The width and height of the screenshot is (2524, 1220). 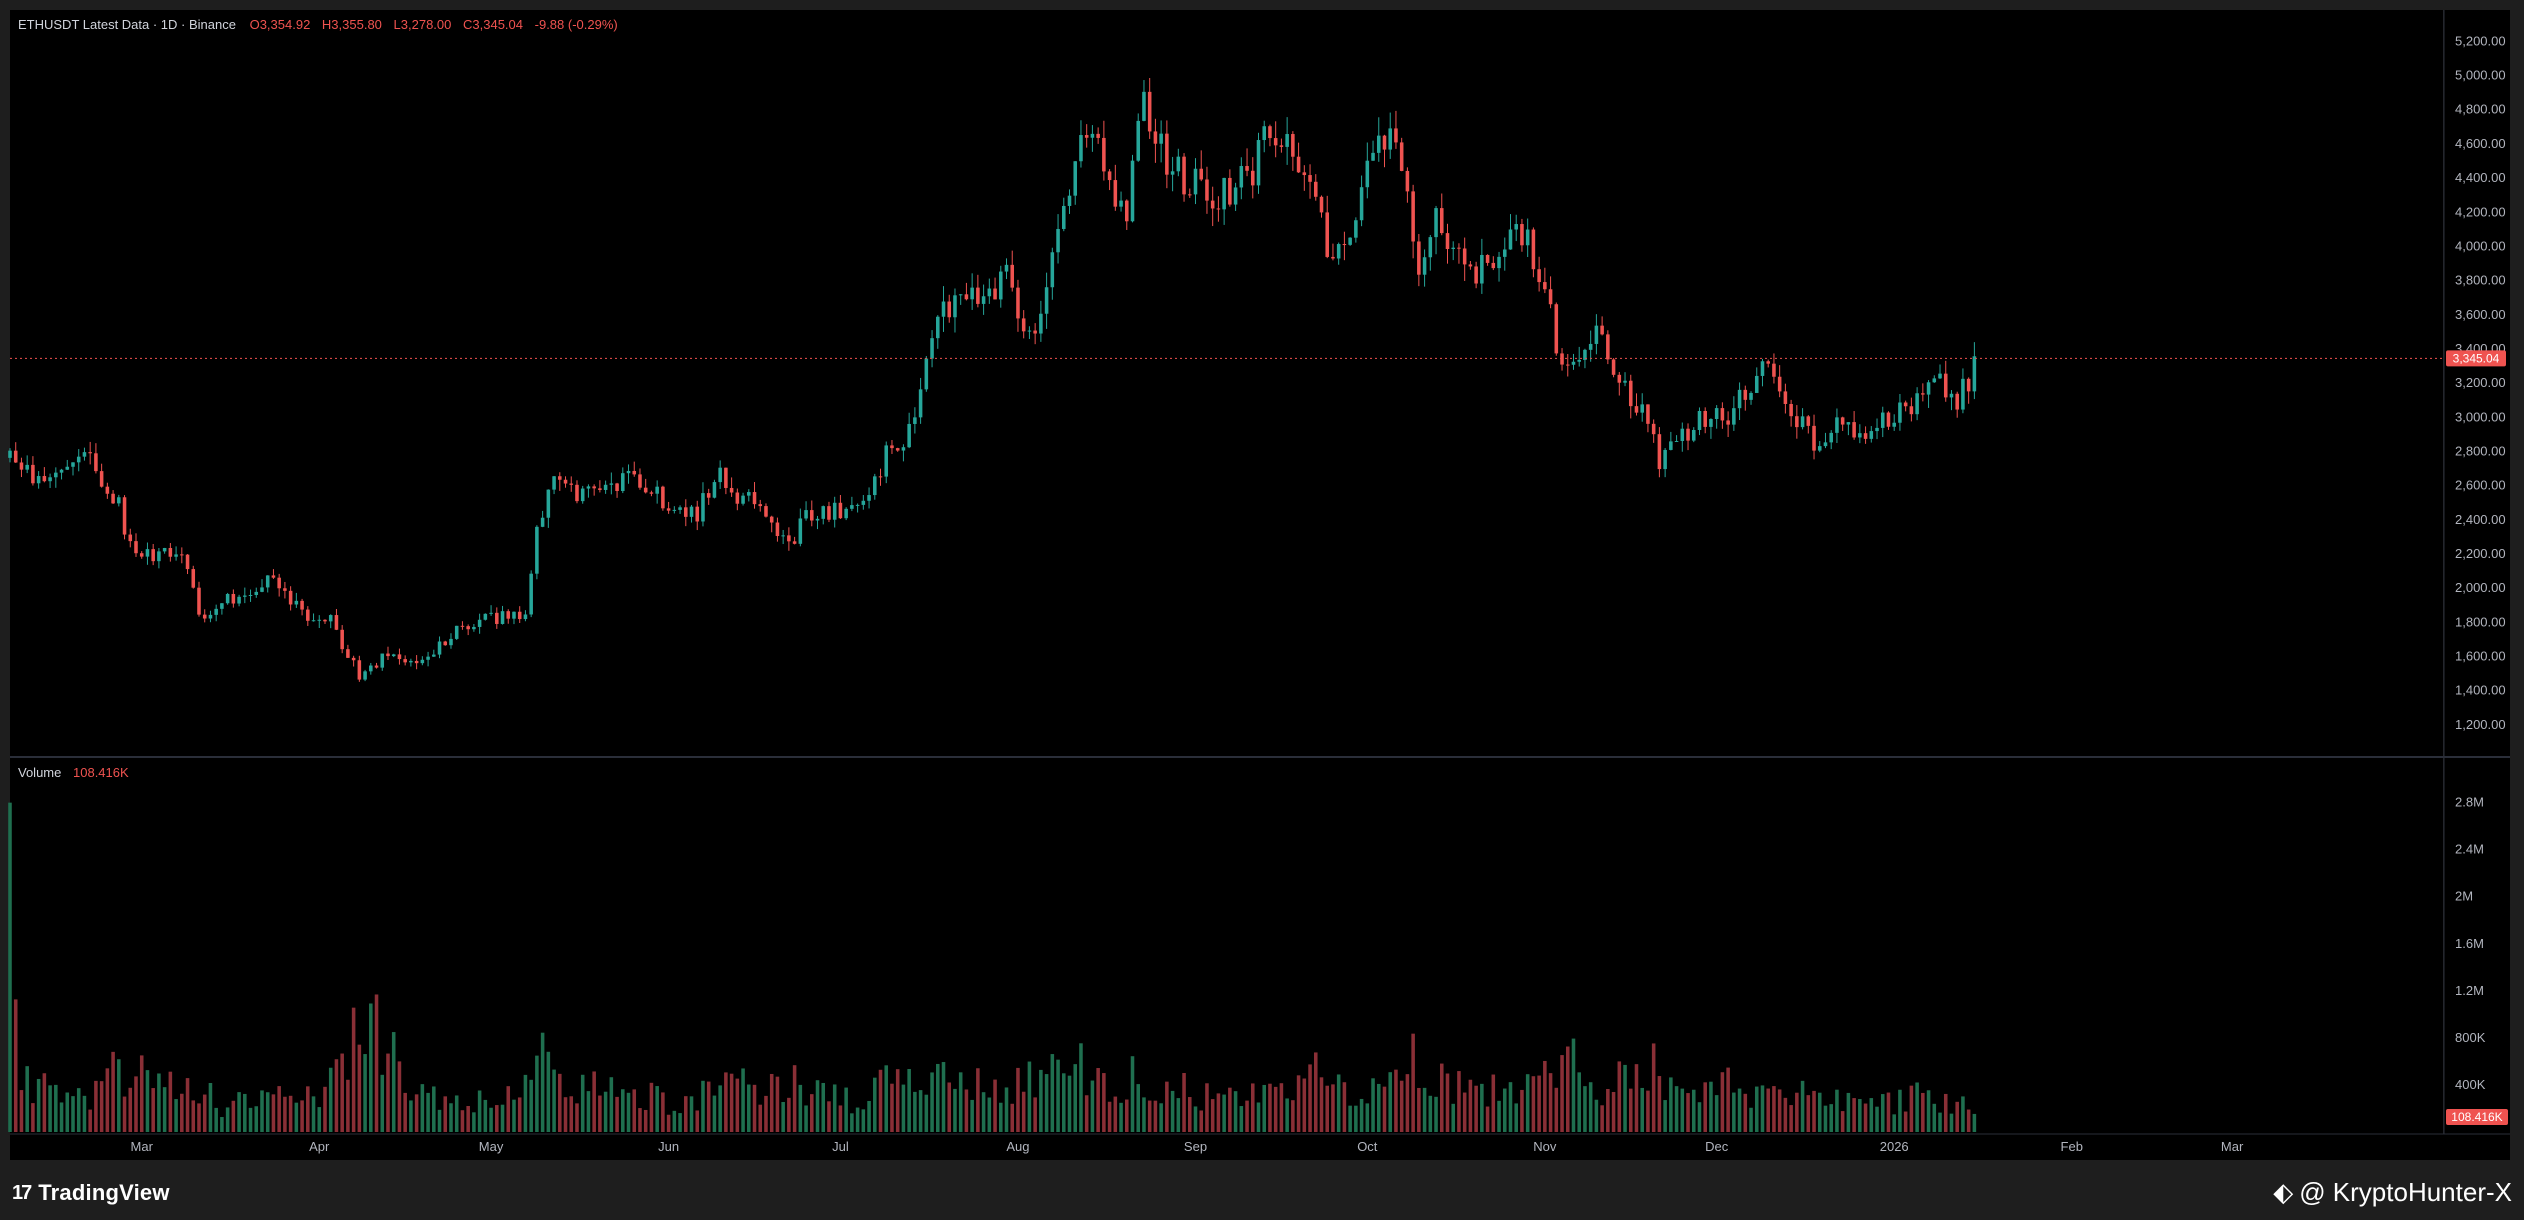 I want to click on time-axis: Mar Apr May Jun Jul Aug Sep Oct Nov Dec 2026 Feb Mar, so click(x=1187, y=1146).